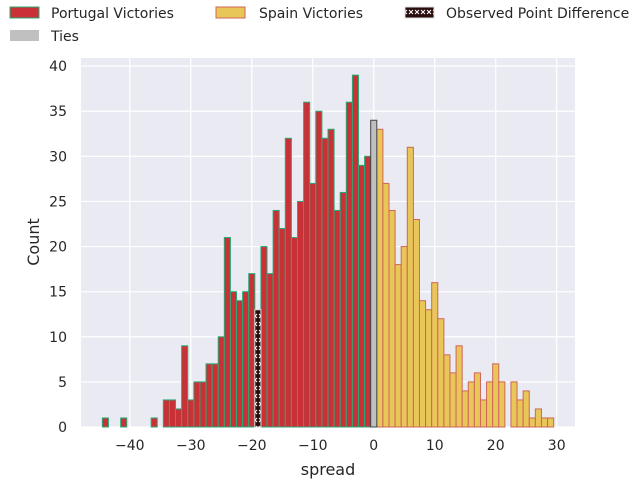 This screenshot has width=640, height=480. What do you see at coordinates (62, 428) in the screenshot?
I see `y-tick-label: 0` at bounding box center [62, 428].